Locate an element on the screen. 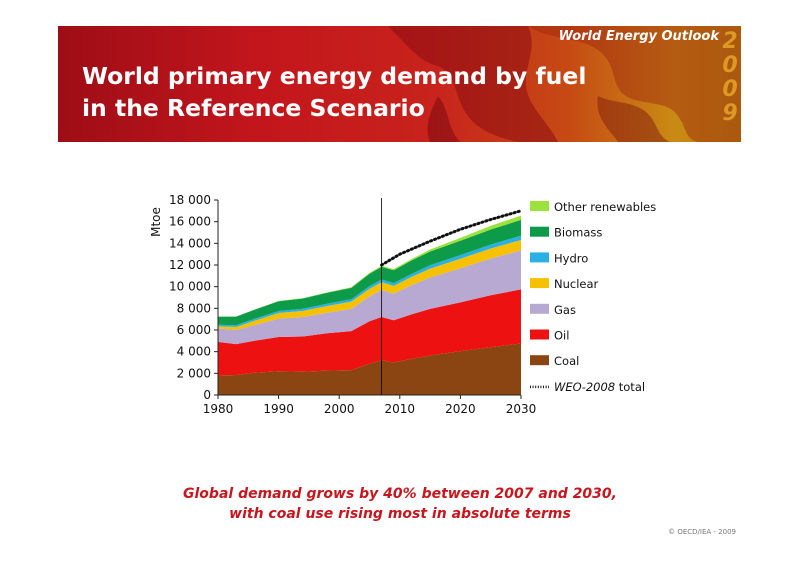 The height and width of the screenshot is (565, 800). world-map-decoration is located at coordinates (564, 84).